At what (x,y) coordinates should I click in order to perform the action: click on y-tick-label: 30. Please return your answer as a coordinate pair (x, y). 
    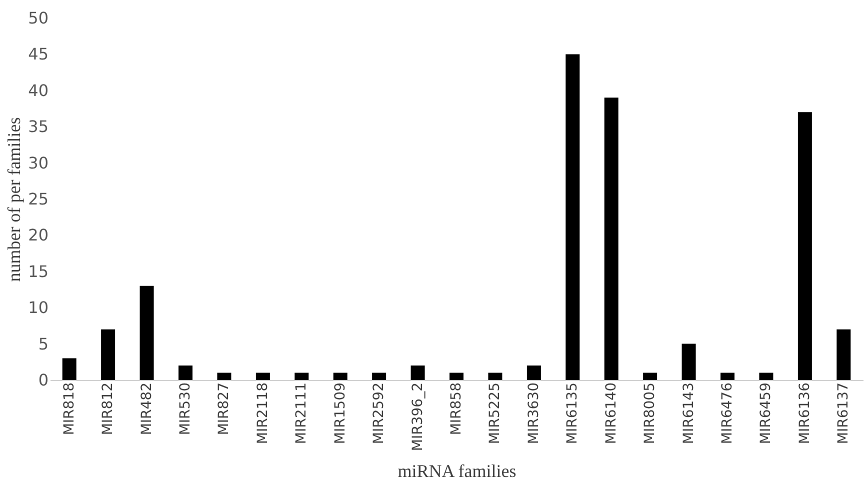
    Looking at the image, I should click on (38, 162).